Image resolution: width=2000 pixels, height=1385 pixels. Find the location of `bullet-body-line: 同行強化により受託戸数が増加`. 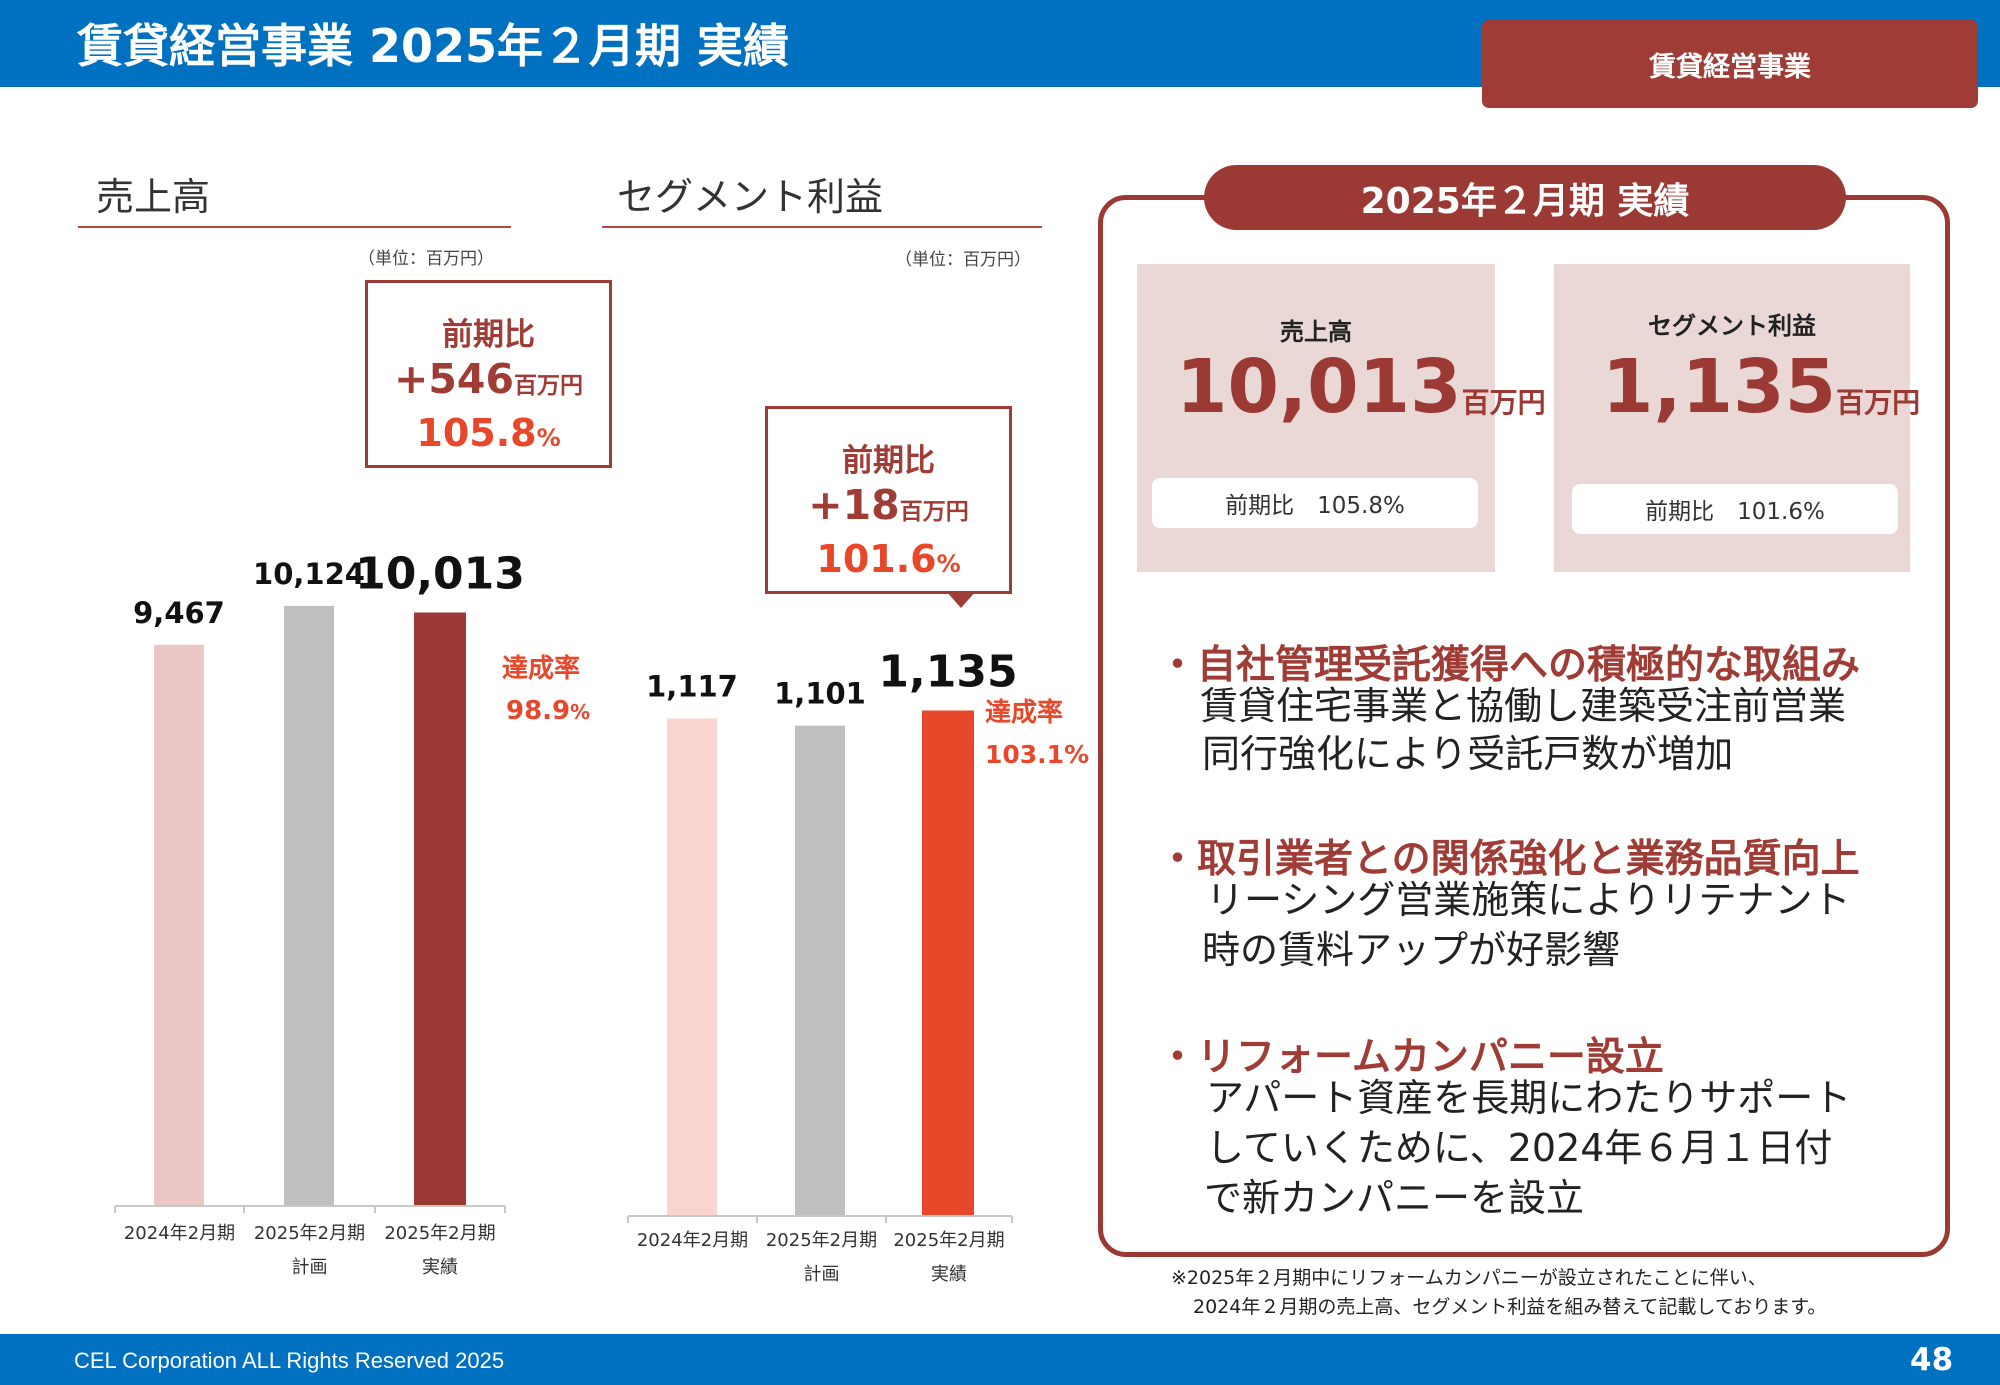

bullet-body-line: 同行強化により受託戸数が増加 is located at coordinates (1468, 754).